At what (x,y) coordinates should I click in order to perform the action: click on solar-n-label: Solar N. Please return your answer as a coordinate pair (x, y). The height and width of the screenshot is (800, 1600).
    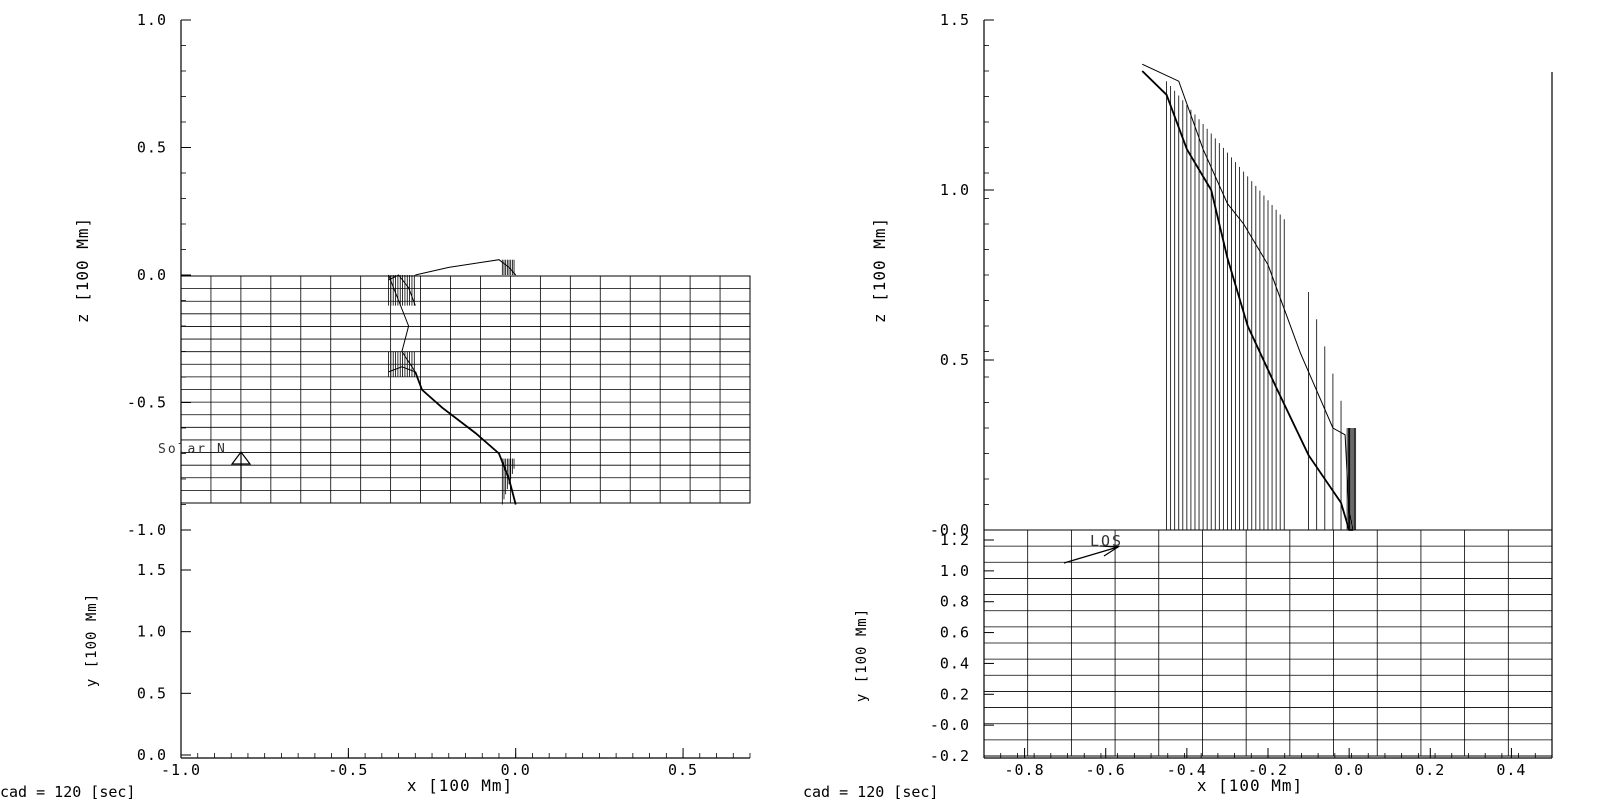
    Looking at the image, I should click on (192, 449).